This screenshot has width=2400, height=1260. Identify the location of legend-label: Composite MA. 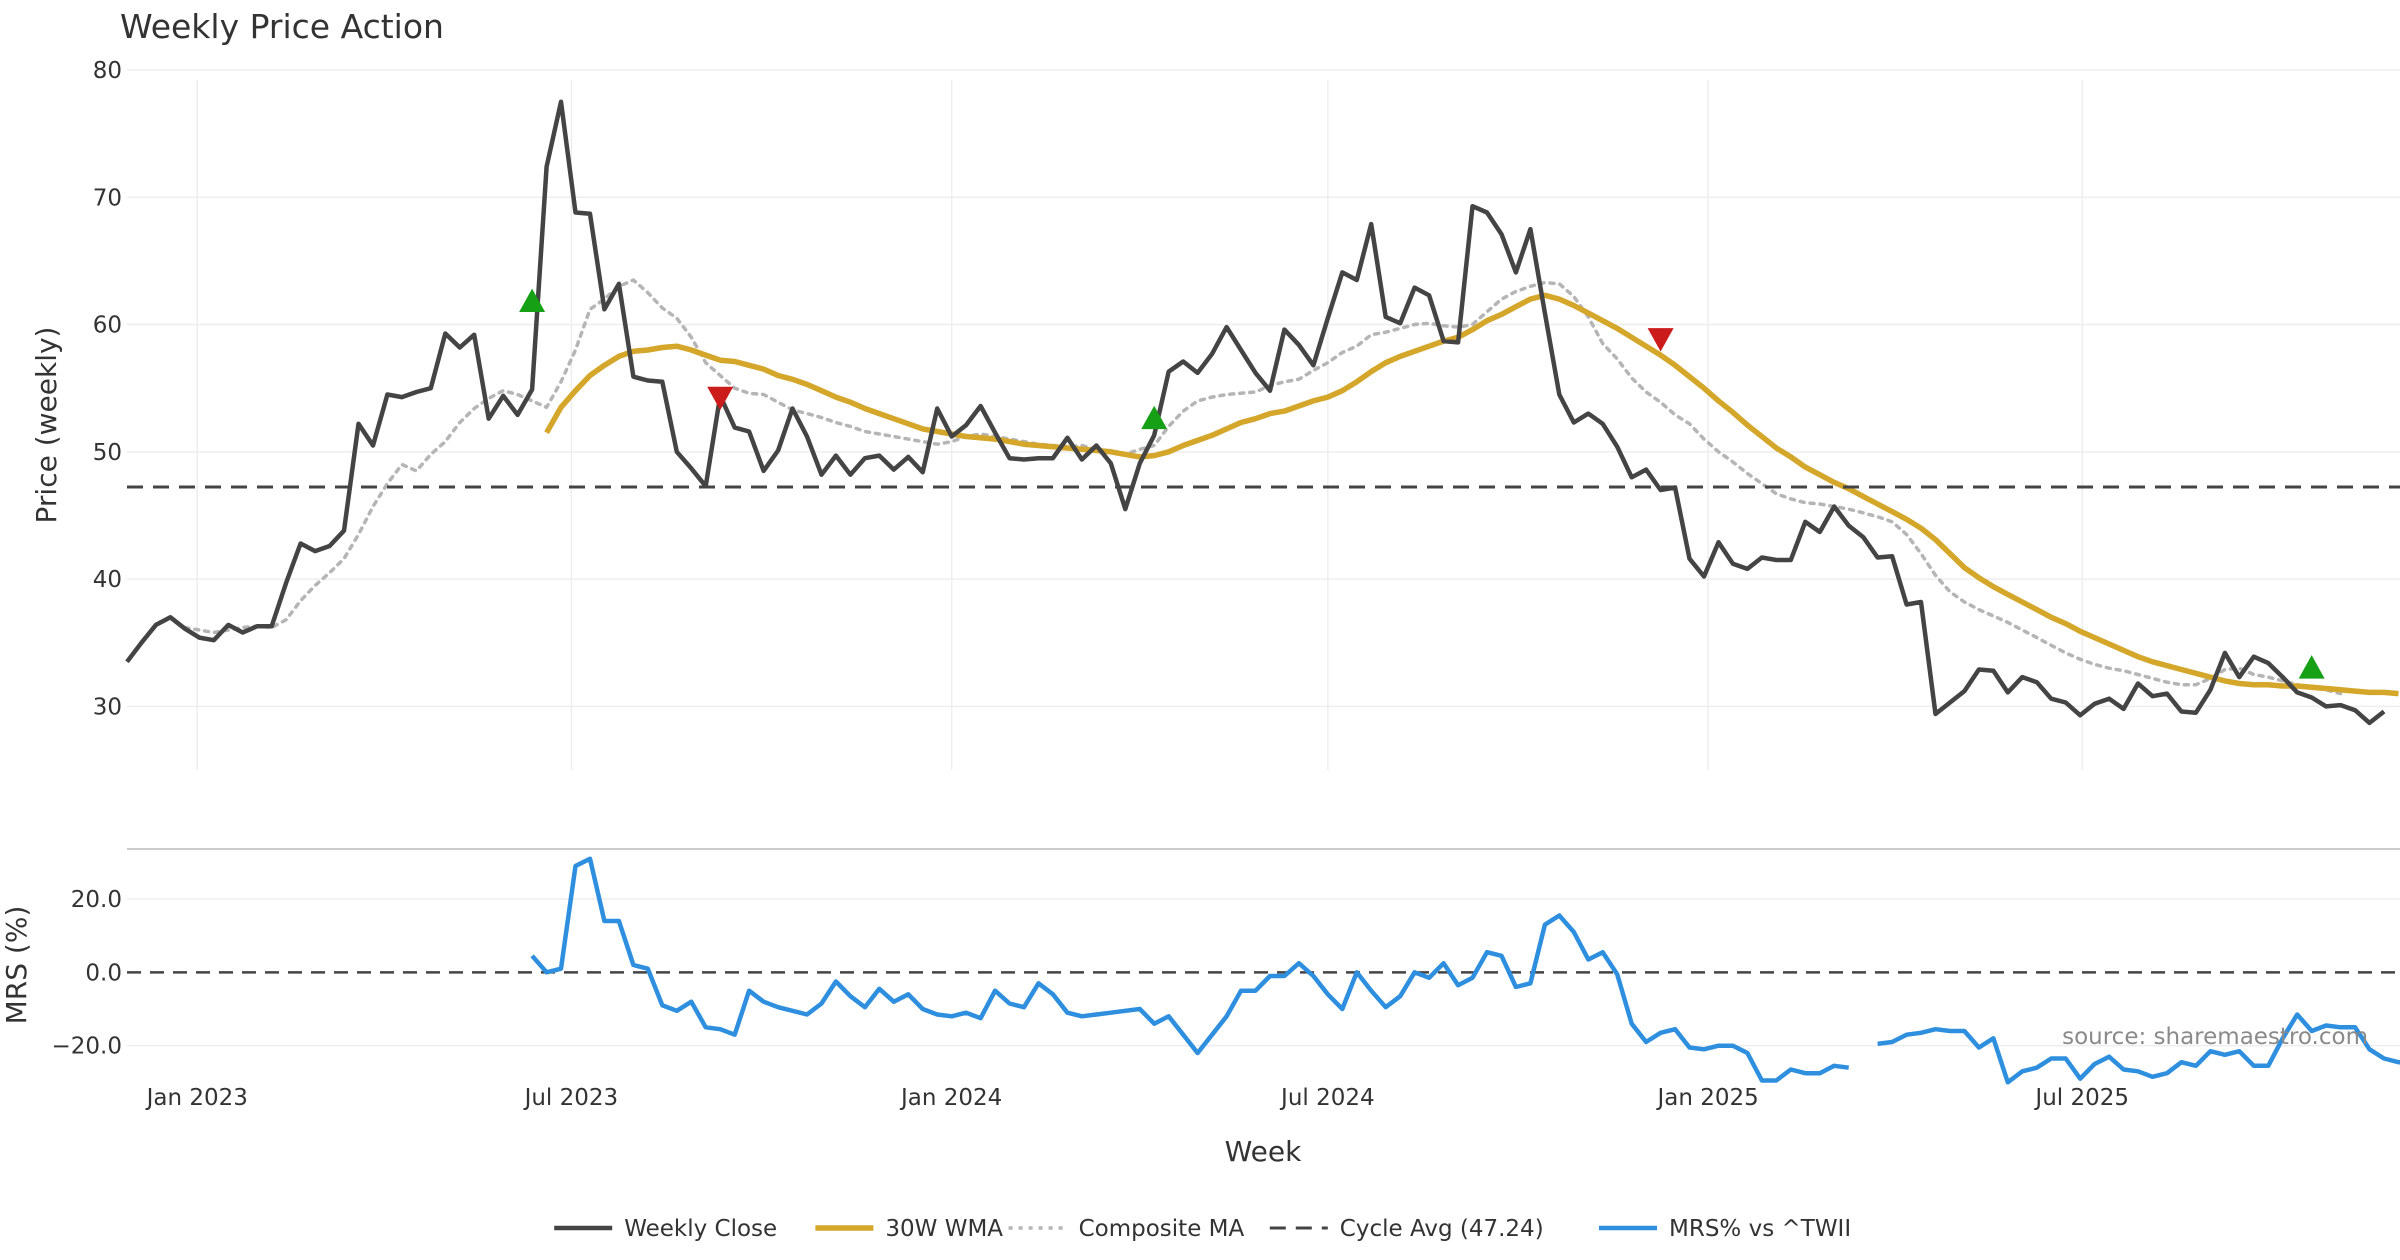
(1162, 1229).